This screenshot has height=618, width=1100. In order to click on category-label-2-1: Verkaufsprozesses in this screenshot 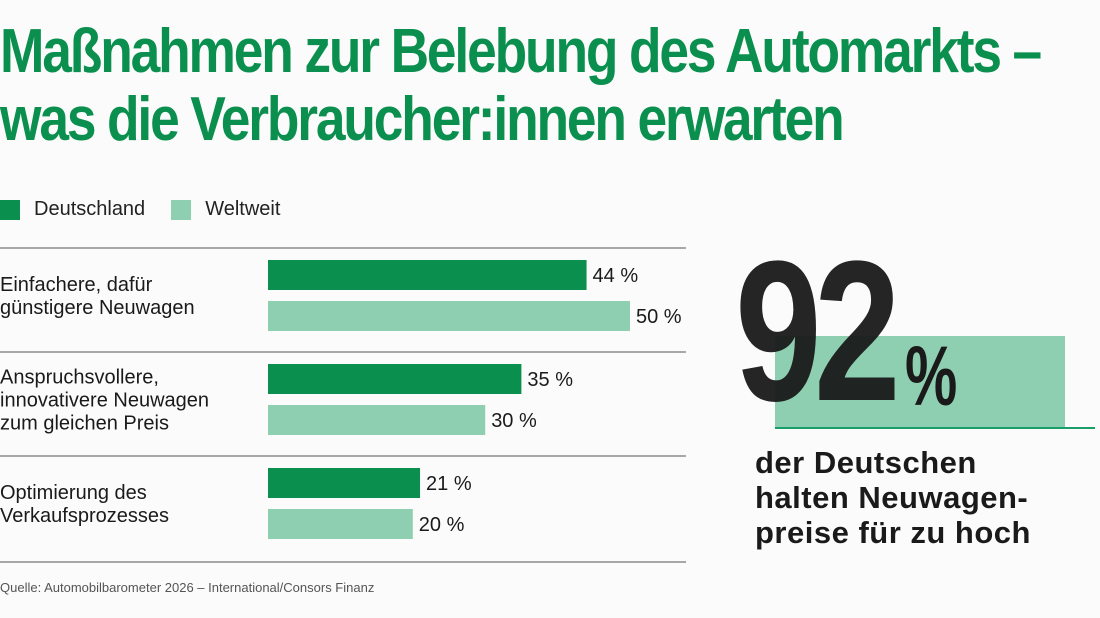, I will do `click(84, 516)`.